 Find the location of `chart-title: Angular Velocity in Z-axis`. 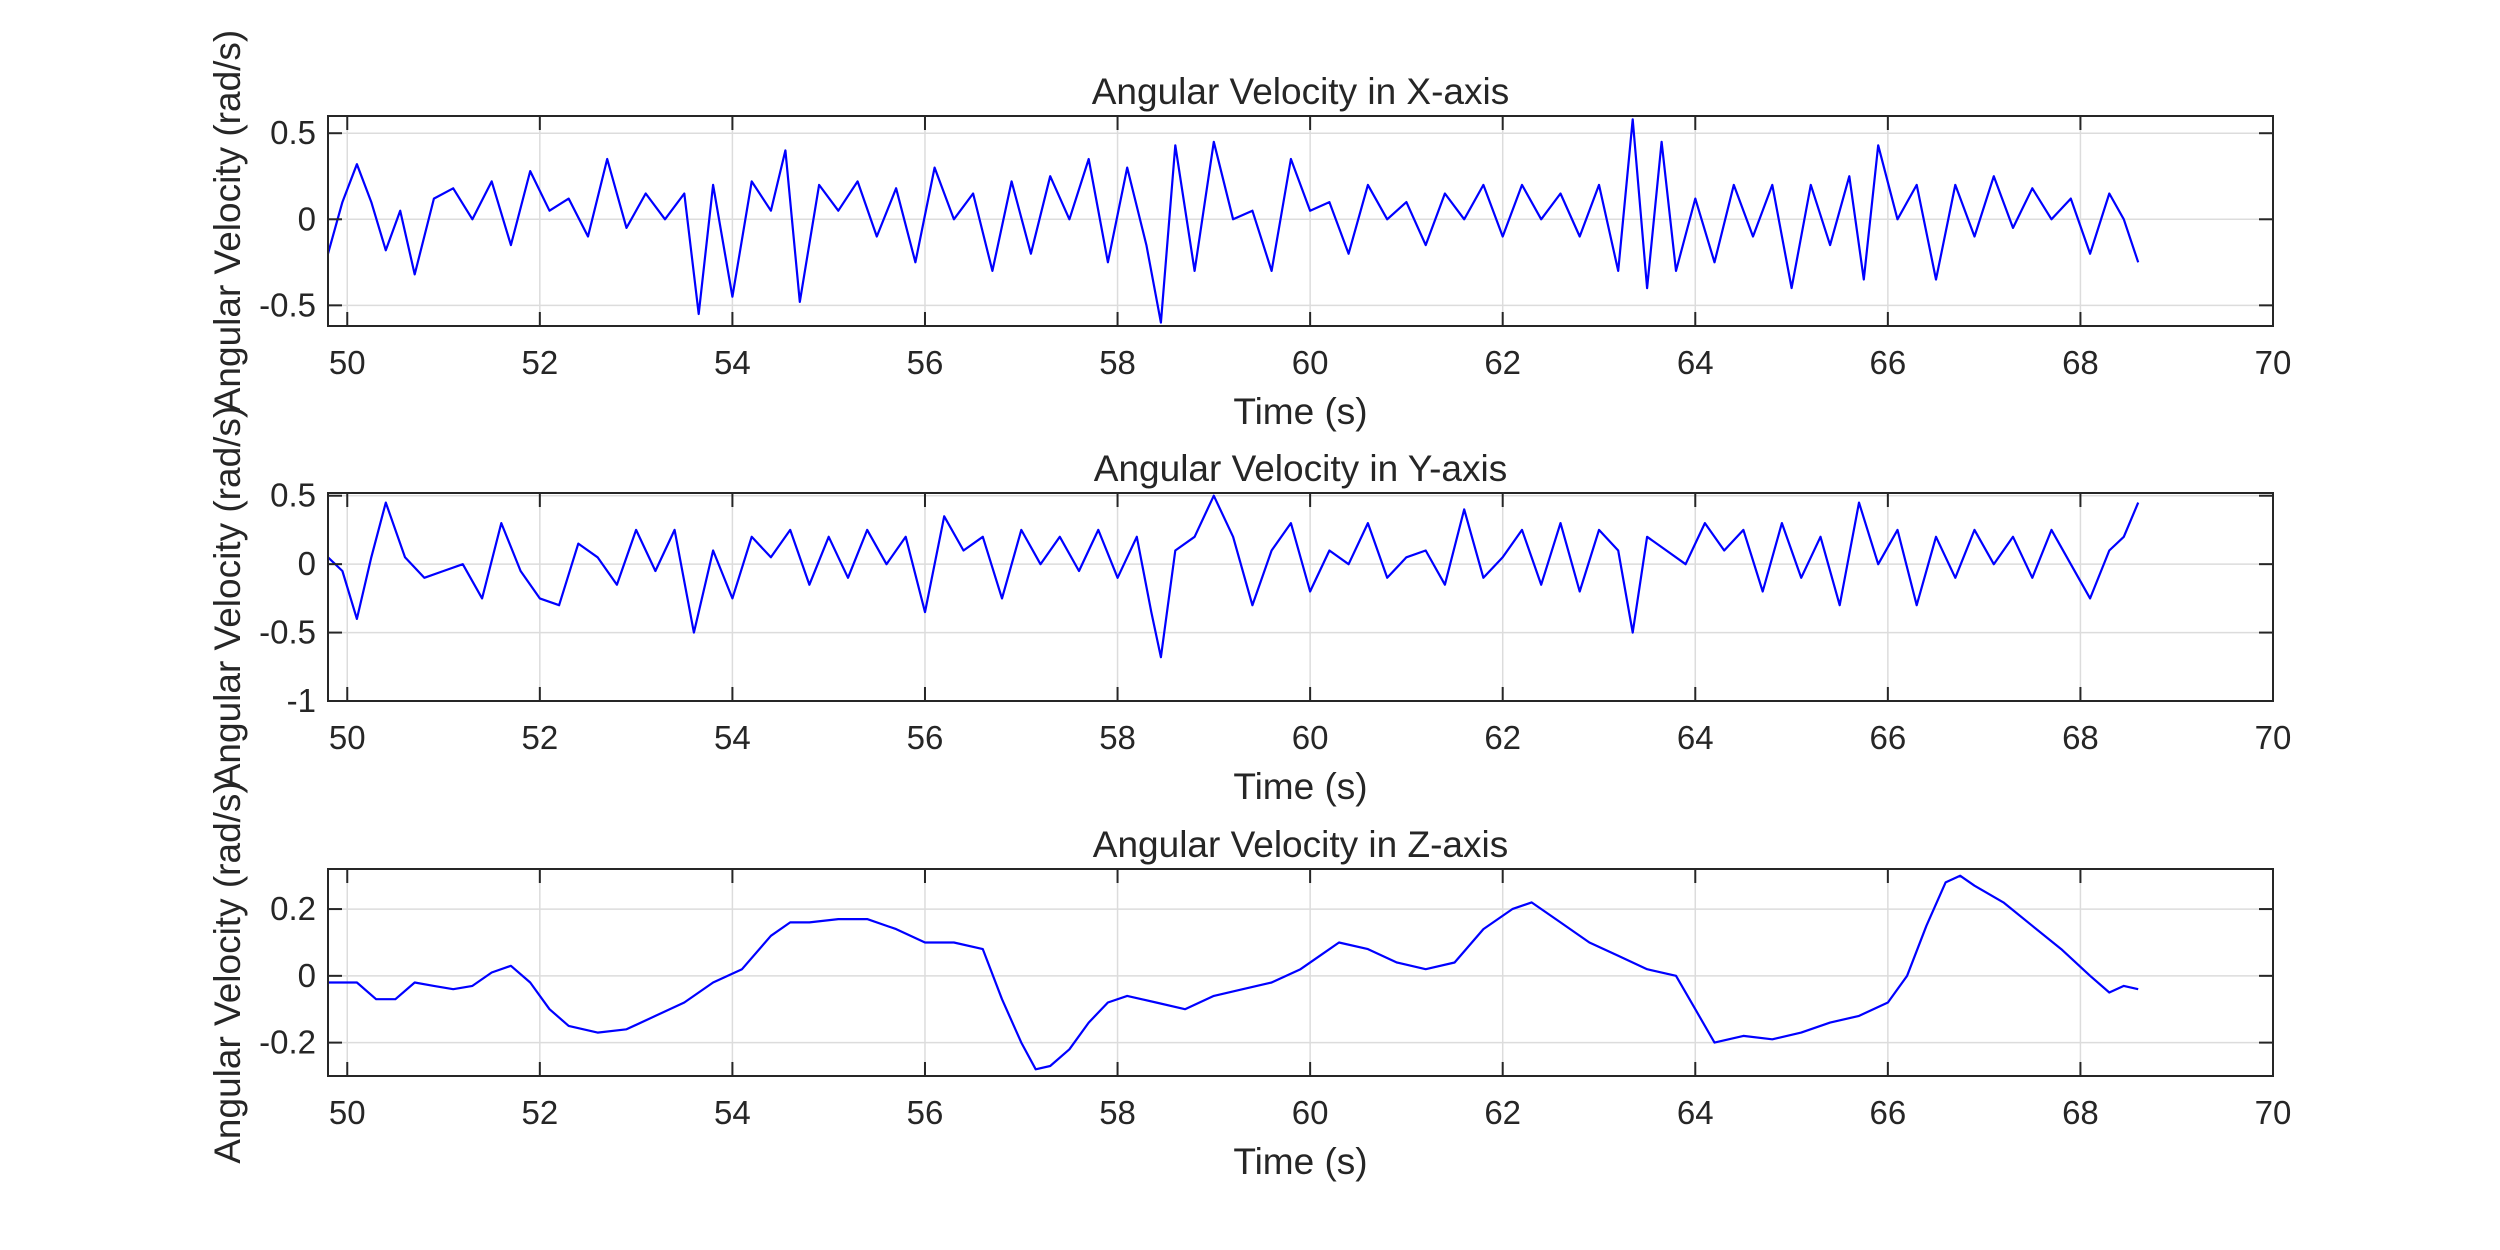

chart-title: Angular Velocity in Z-axis is located at coordinates (1300, 844).